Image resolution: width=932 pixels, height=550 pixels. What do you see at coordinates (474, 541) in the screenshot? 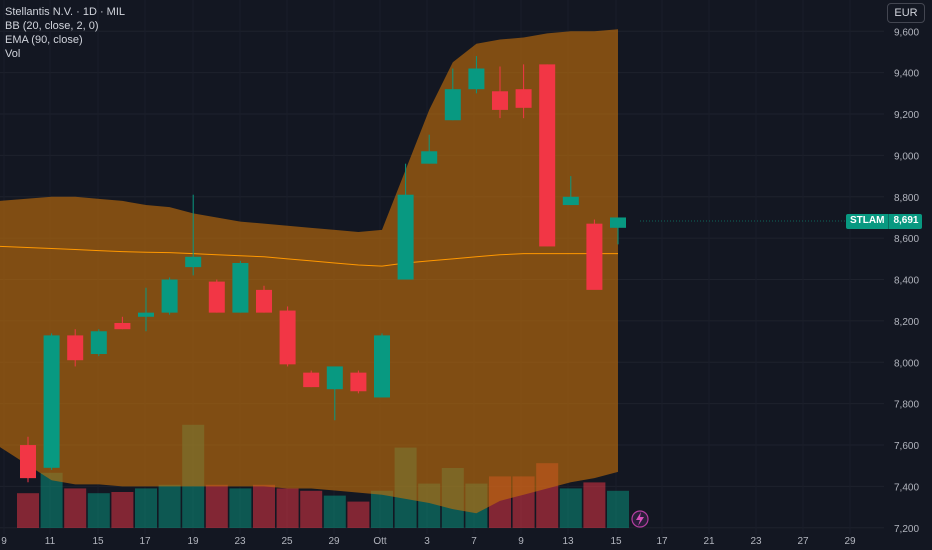
I see `time-tick-label: 7` at bounding box center [474, 541].